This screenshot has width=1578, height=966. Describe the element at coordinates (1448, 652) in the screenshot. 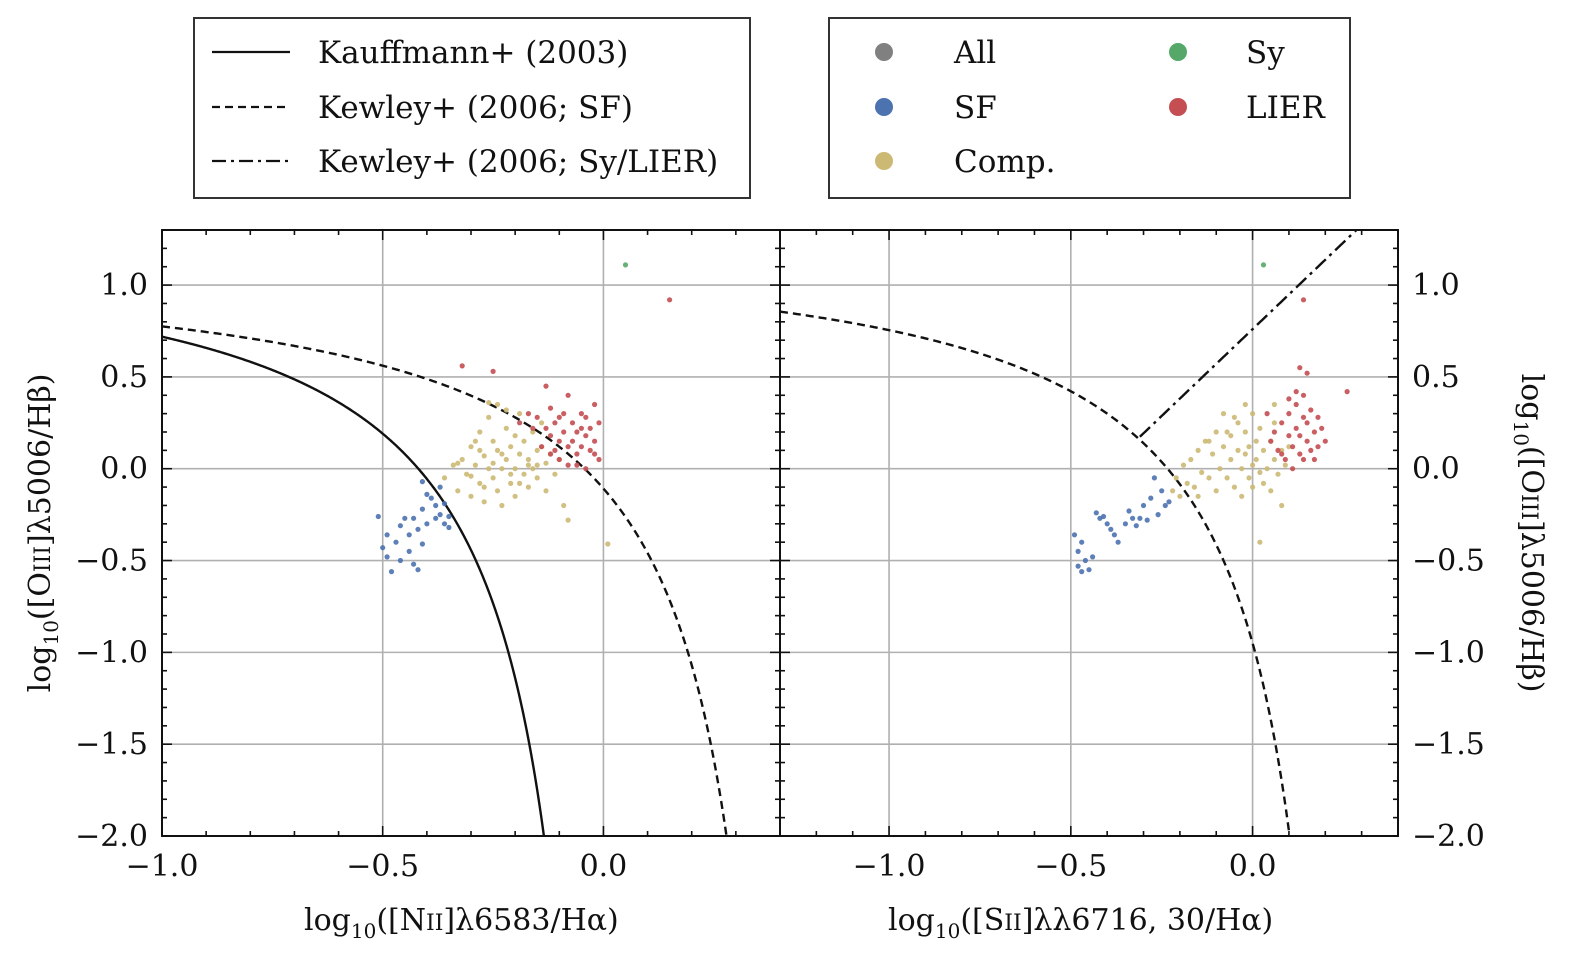

I see `y-tick-label: −1.0` at that location.